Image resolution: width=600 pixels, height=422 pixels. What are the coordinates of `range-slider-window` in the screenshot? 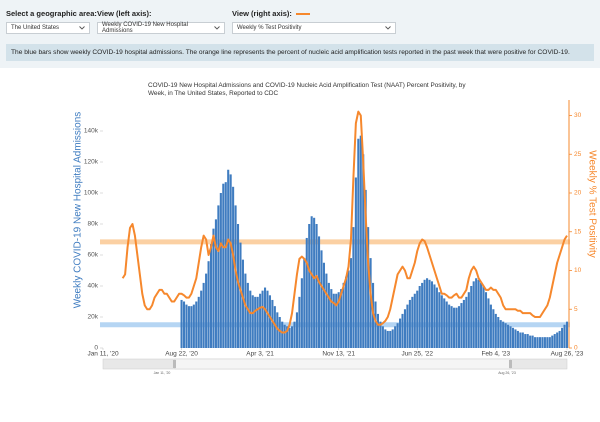 It's located at (342, 364).